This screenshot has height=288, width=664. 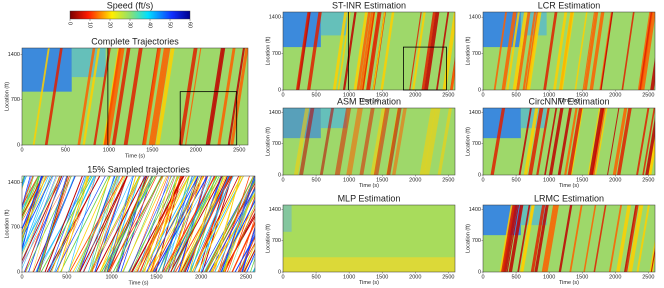 I want to click on y-axis-label: Location (ft), so click(x=268, y=50).